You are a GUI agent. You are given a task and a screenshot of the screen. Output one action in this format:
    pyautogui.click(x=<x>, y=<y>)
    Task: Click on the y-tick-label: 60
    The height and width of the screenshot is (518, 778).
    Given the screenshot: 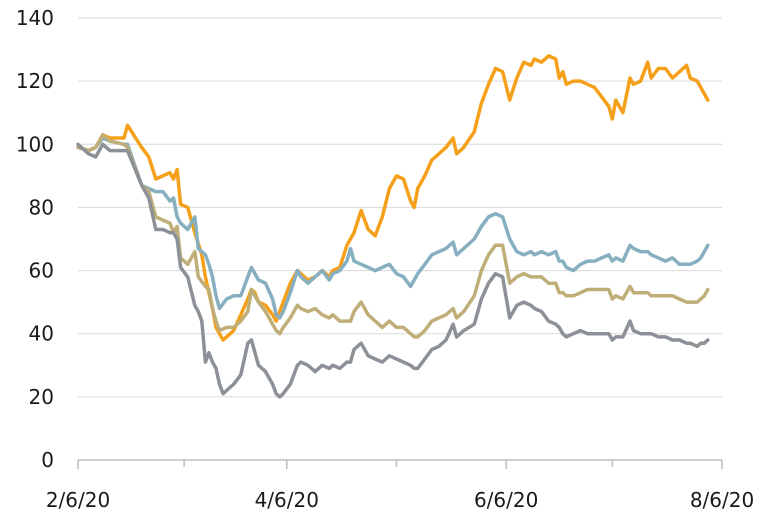 What is the action you would take?
    pyautogui.click(x=41, y=271)
    